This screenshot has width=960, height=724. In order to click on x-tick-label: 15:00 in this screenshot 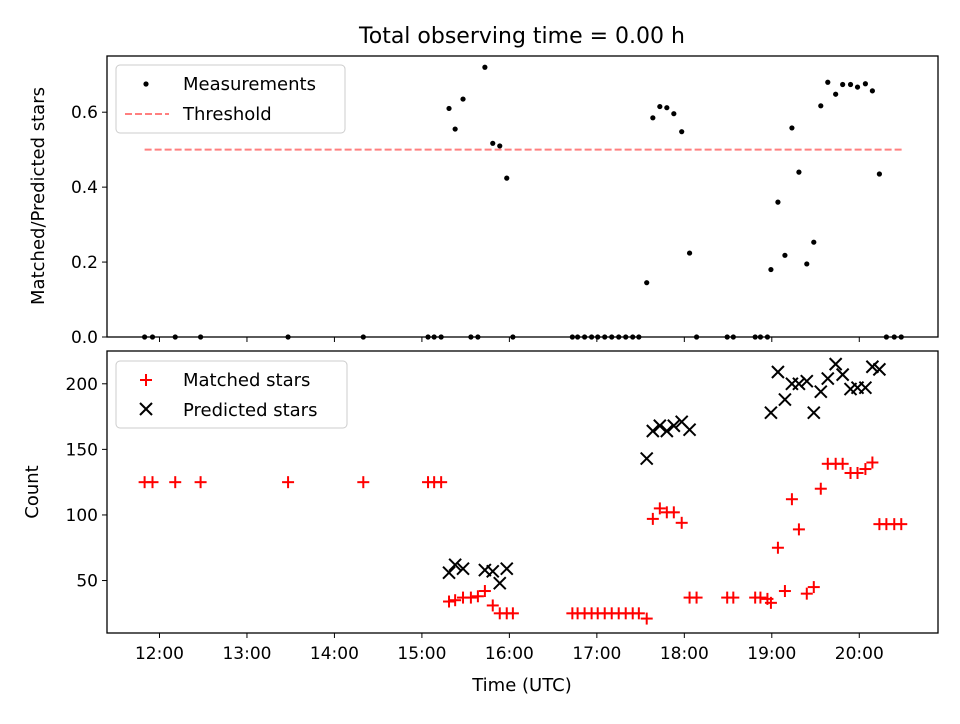, I will do `click(421, 654)`.